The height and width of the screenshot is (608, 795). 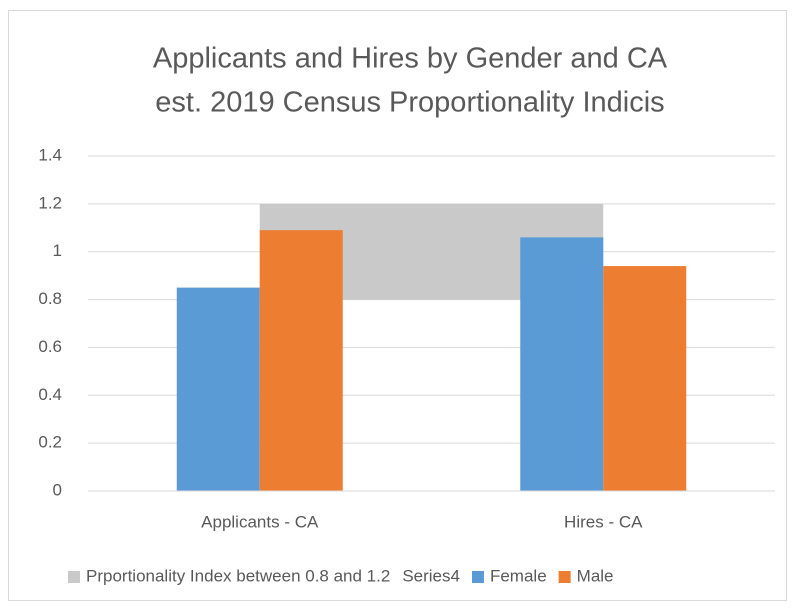 I want to click on y-tick-label: 0.8, so click(x=50, y=298).